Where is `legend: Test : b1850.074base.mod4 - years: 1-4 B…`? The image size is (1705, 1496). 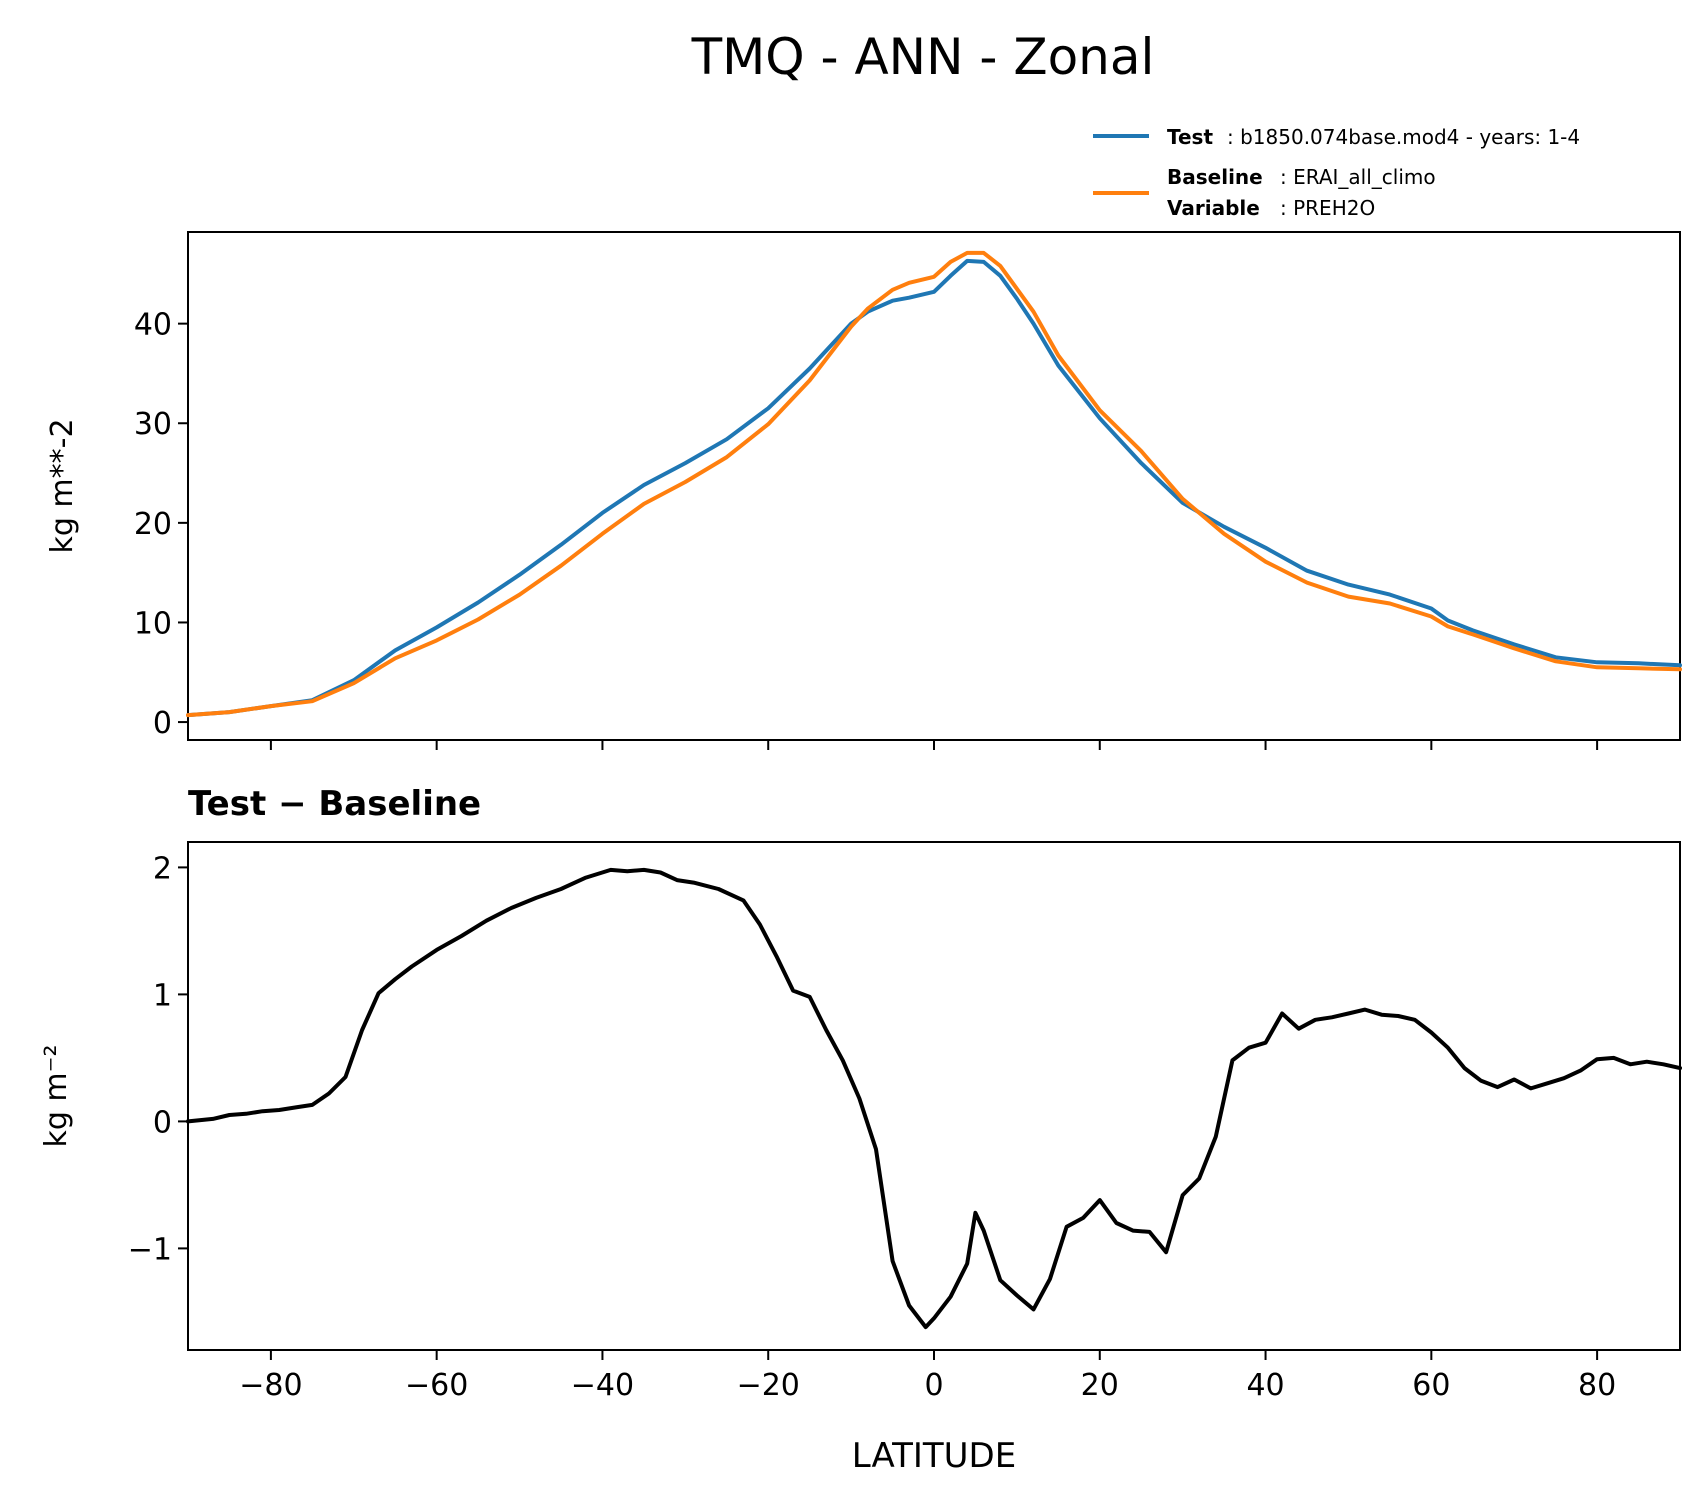
legend: Test : b1850.074base.mod4 - years: 1-4 B… is located at coordinates (1336, 172).